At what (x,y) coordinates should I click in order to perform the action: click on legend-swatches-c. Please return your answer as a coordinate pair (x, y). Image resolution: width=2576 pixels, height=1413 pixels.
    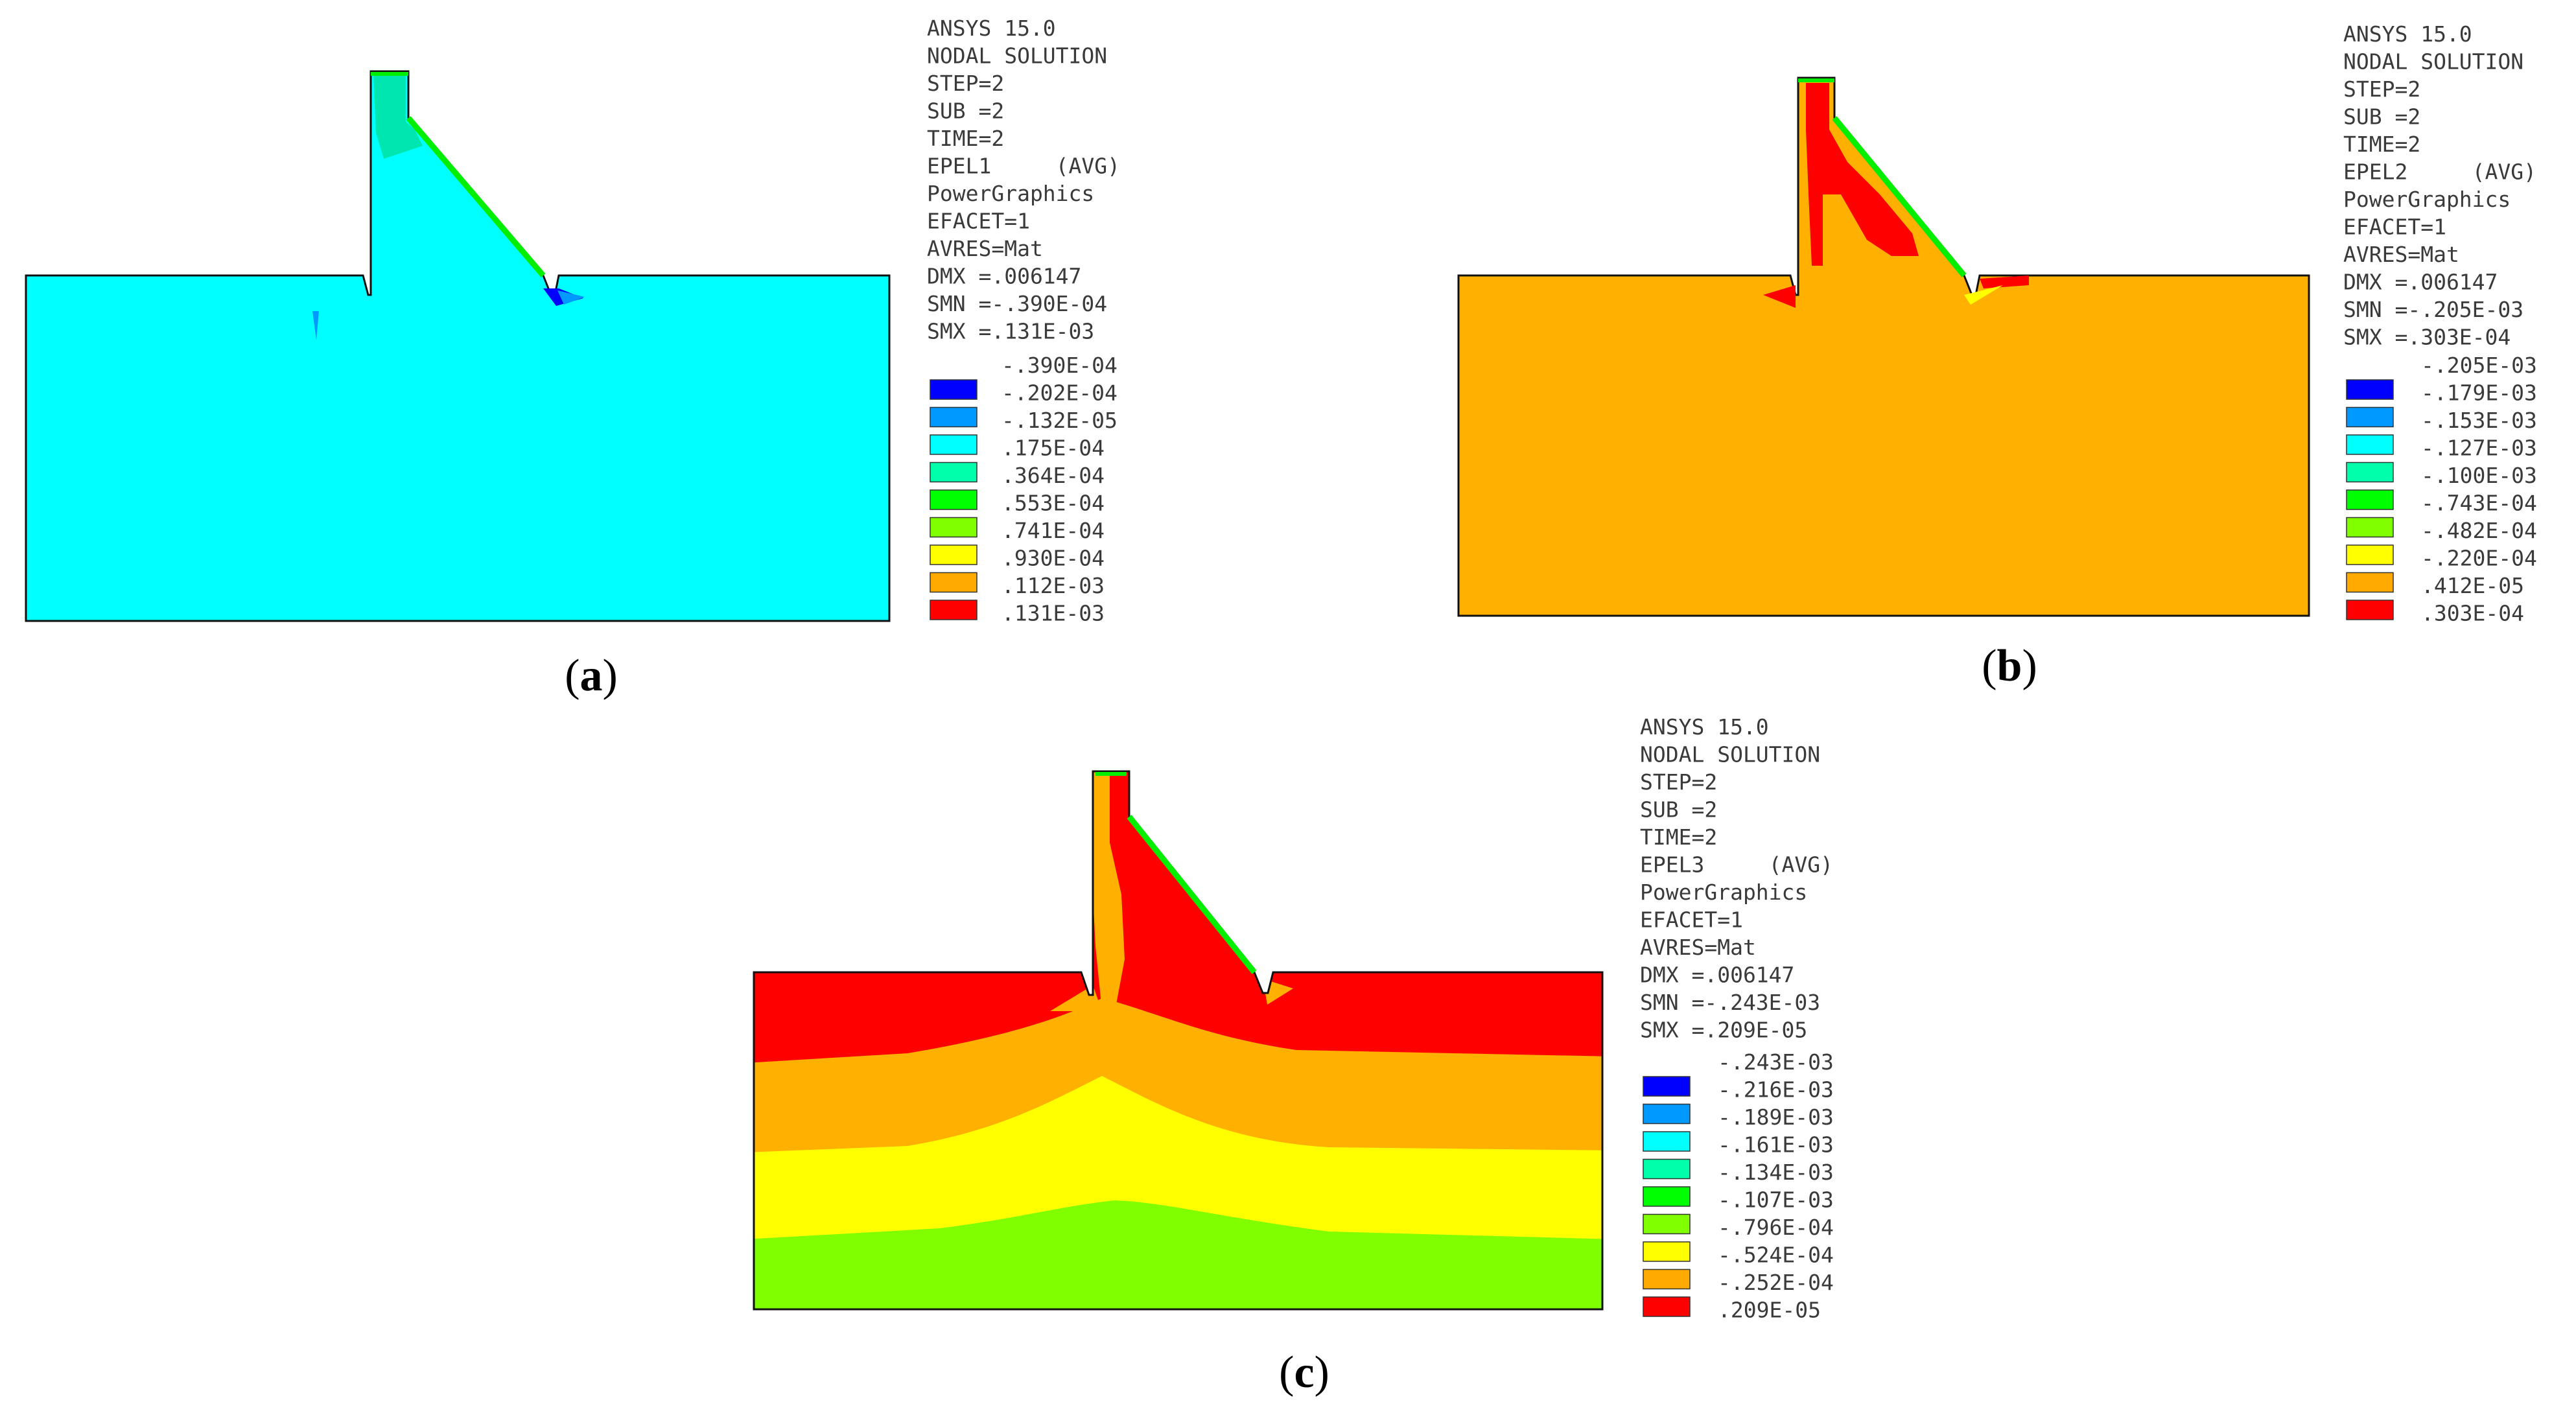
    Looking at the image, I should click on (1667, 1196).